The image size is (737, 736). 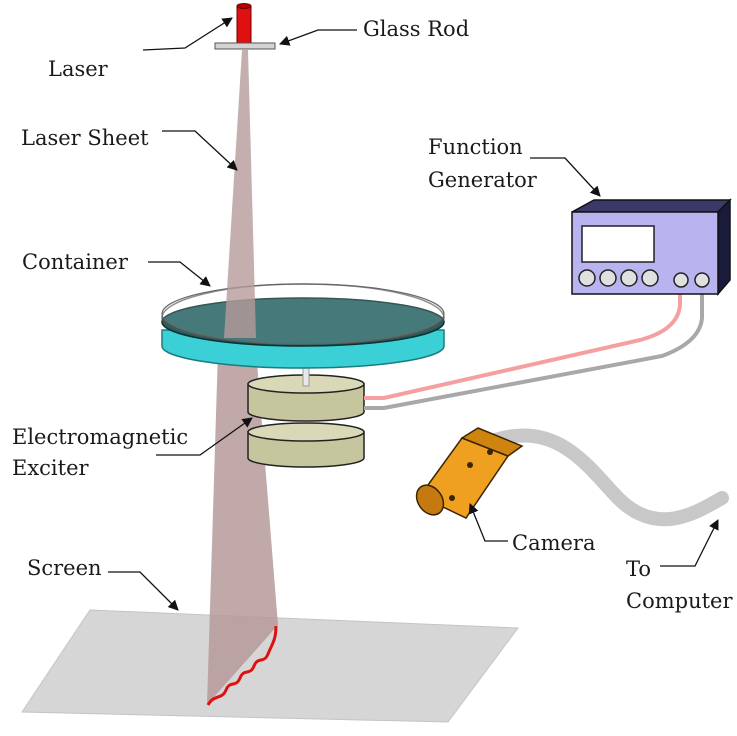 I want to click on exciter-label-line1: Electromagnetic, so click(x=100, y=437).